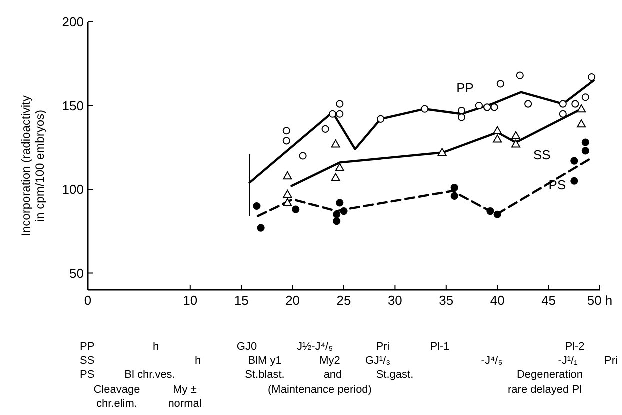 The width and height of the screenshot is (622, 415). What do you see at coordinates (247, 347) in the screenshot?
I see `text: GJ0` at bounding box center [247, 347].